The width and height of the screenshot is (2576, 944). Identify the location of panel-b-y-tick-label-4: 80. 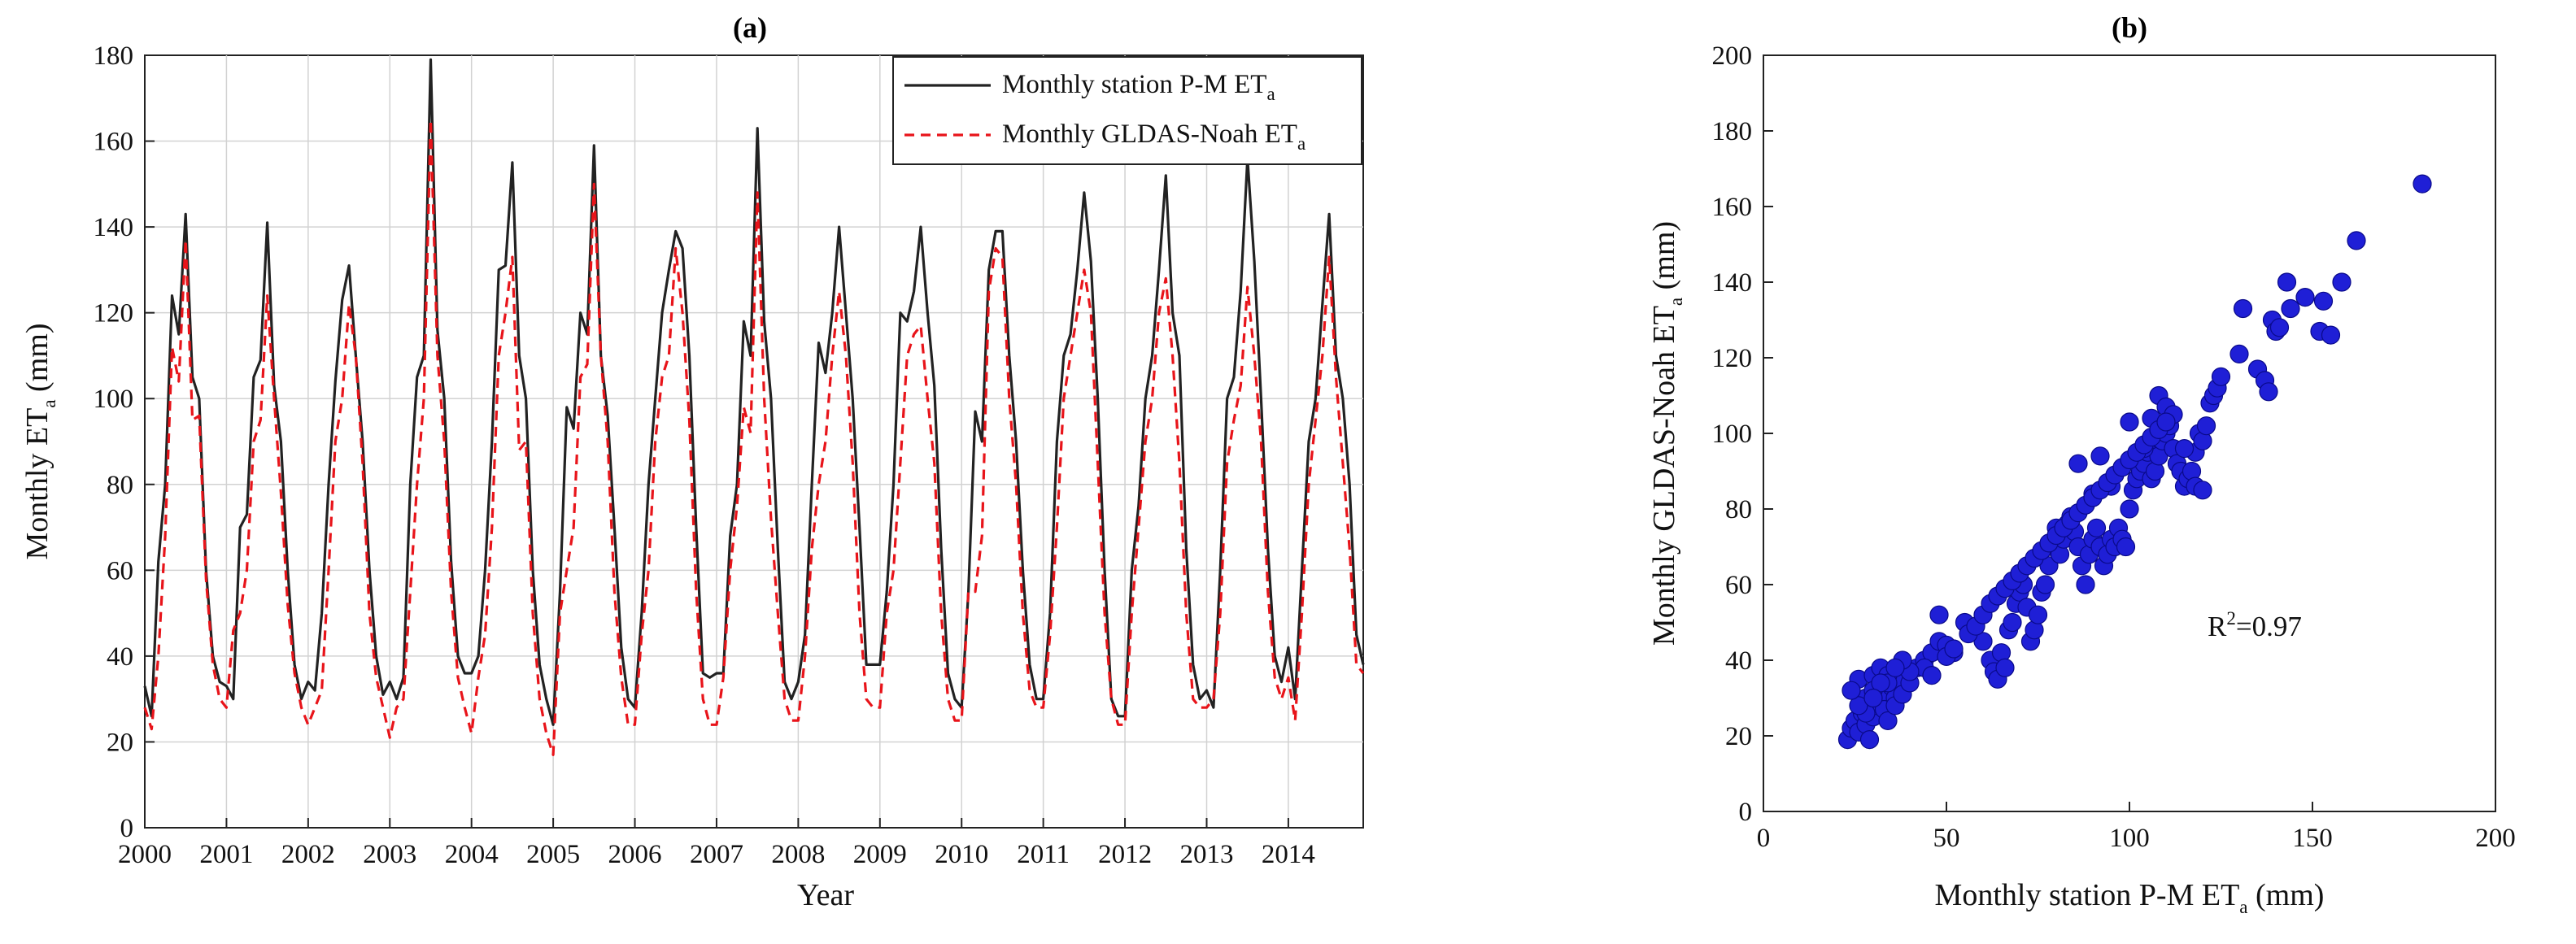
(1738, 510).